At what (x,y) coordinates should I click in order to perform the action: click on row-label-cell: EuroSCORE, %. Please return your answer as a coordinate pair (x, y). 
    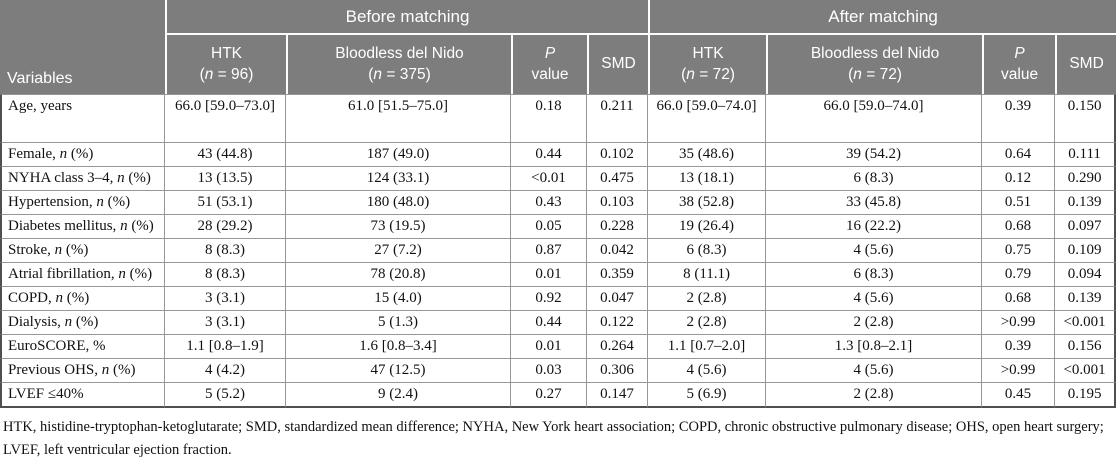
    Looking at the image, I should click on (82, 347).